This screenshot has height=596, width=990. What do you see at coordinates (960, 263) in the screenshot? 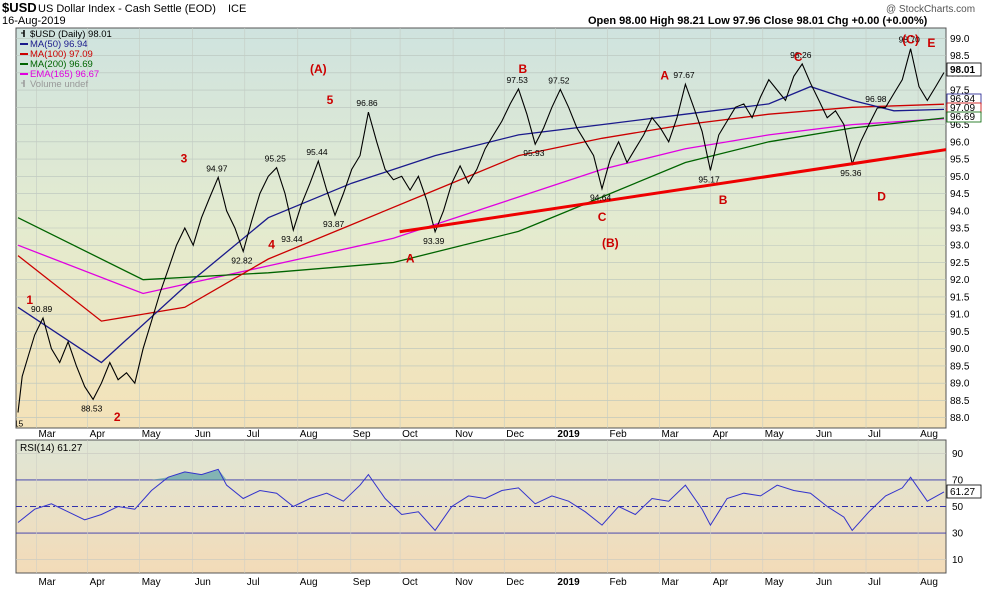
I see `price-y-tick-label: 92.5` at bounding box center [960, 263].